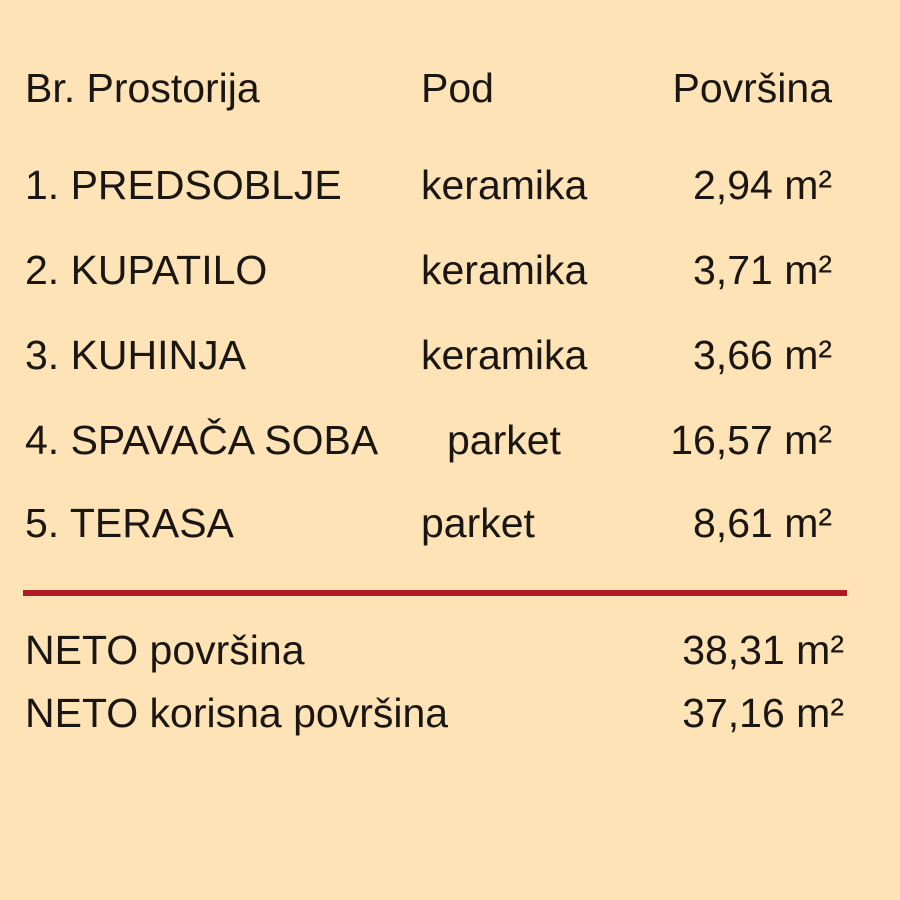  What do you see at coordinates (183, 185) in the screenshot?
I see `room-name: 1. PREDSOBLJE` at bounding box center [183, 185].